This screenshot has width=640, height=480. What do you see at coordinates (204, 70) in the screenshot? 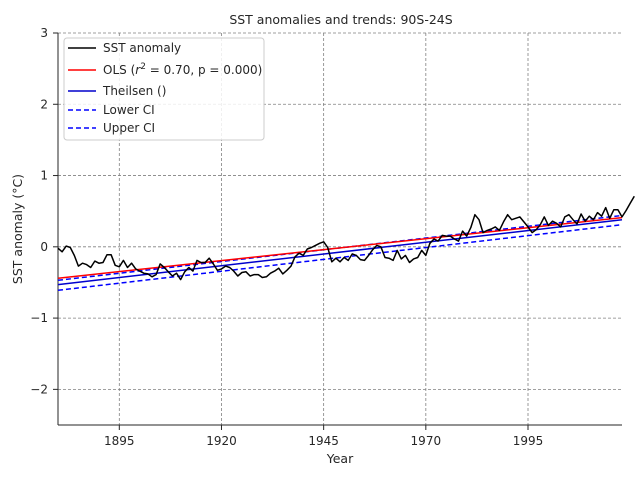
I see `legend-label-ols-suffix: = 0.70, p = 0.000)` at bounding box center [204, 70].